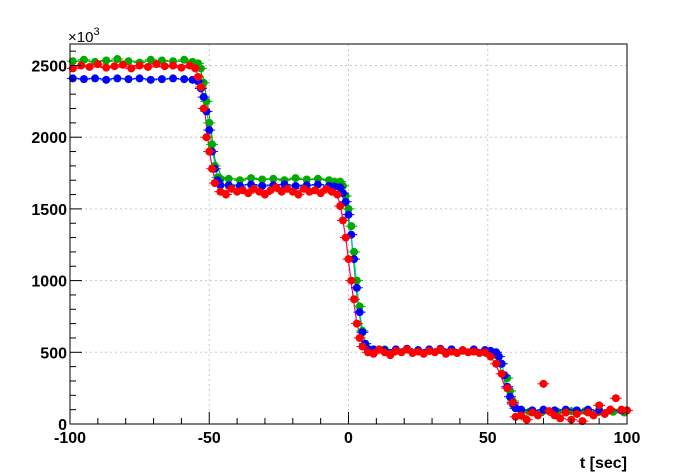 This screenshot has width=696, height=472. What do you see at coordinates (348, 438) in the screenshot?
I see `x-tick-label: 0` at bounding box center [348, 438].